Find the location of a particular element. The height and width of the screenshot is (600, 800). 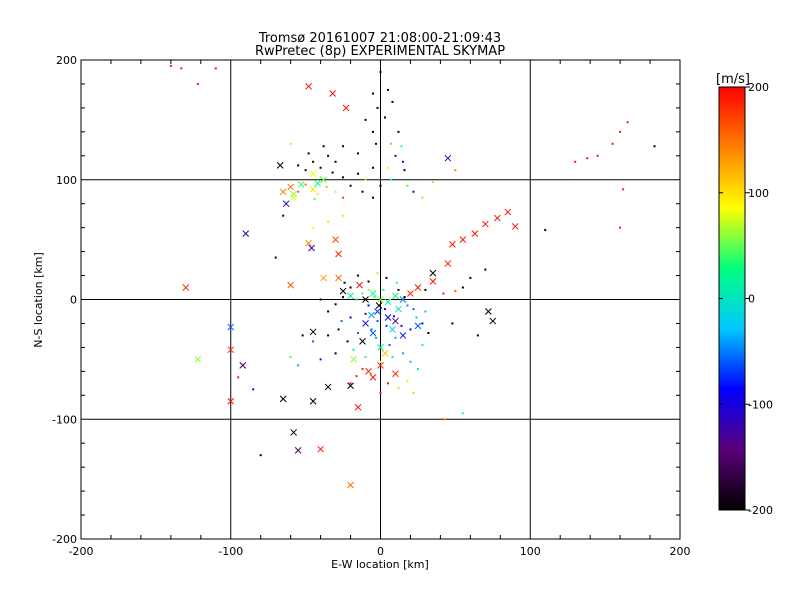

x-tick-labels: -200 -100 0 100 200 is located at coordinates (380, 551).